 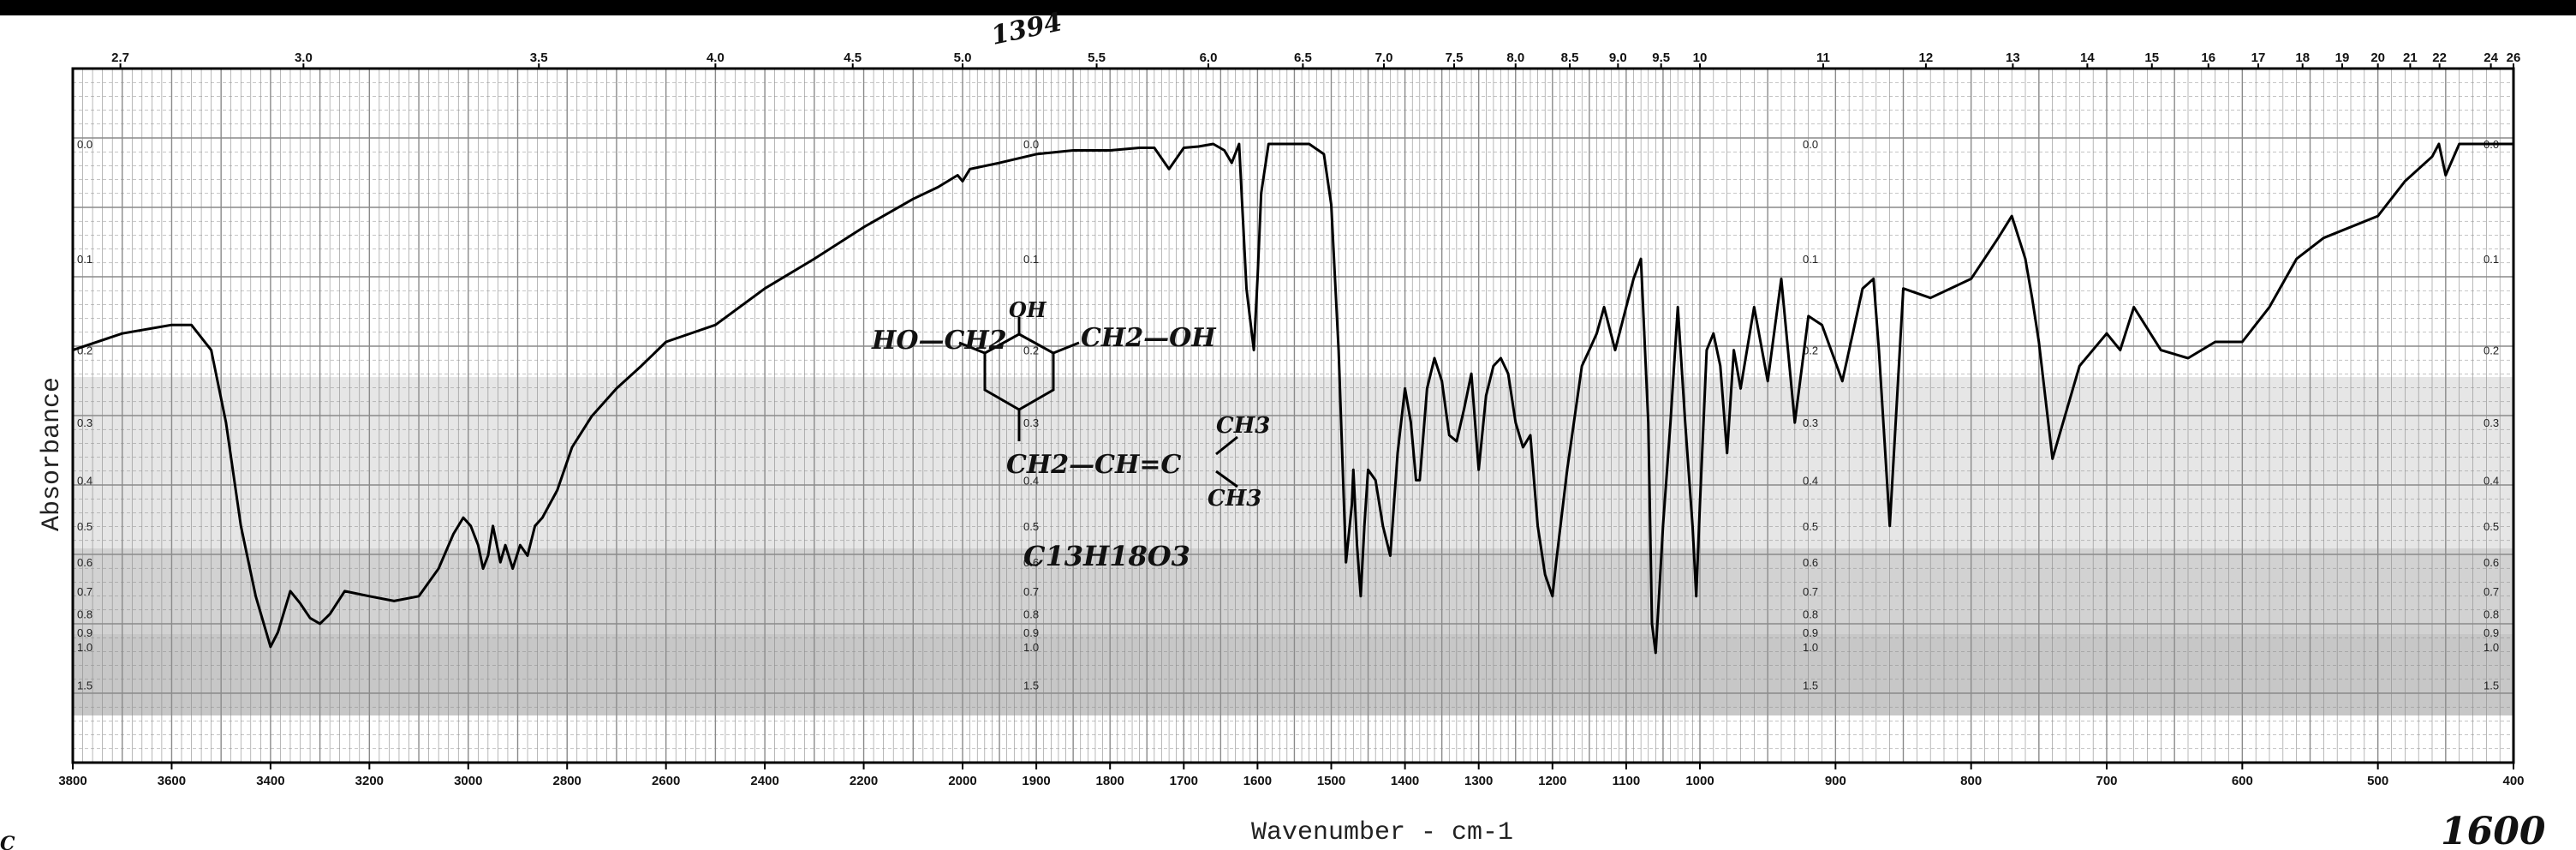 I want to click on x-tick-label: 3800, so click(x=72, y=781).